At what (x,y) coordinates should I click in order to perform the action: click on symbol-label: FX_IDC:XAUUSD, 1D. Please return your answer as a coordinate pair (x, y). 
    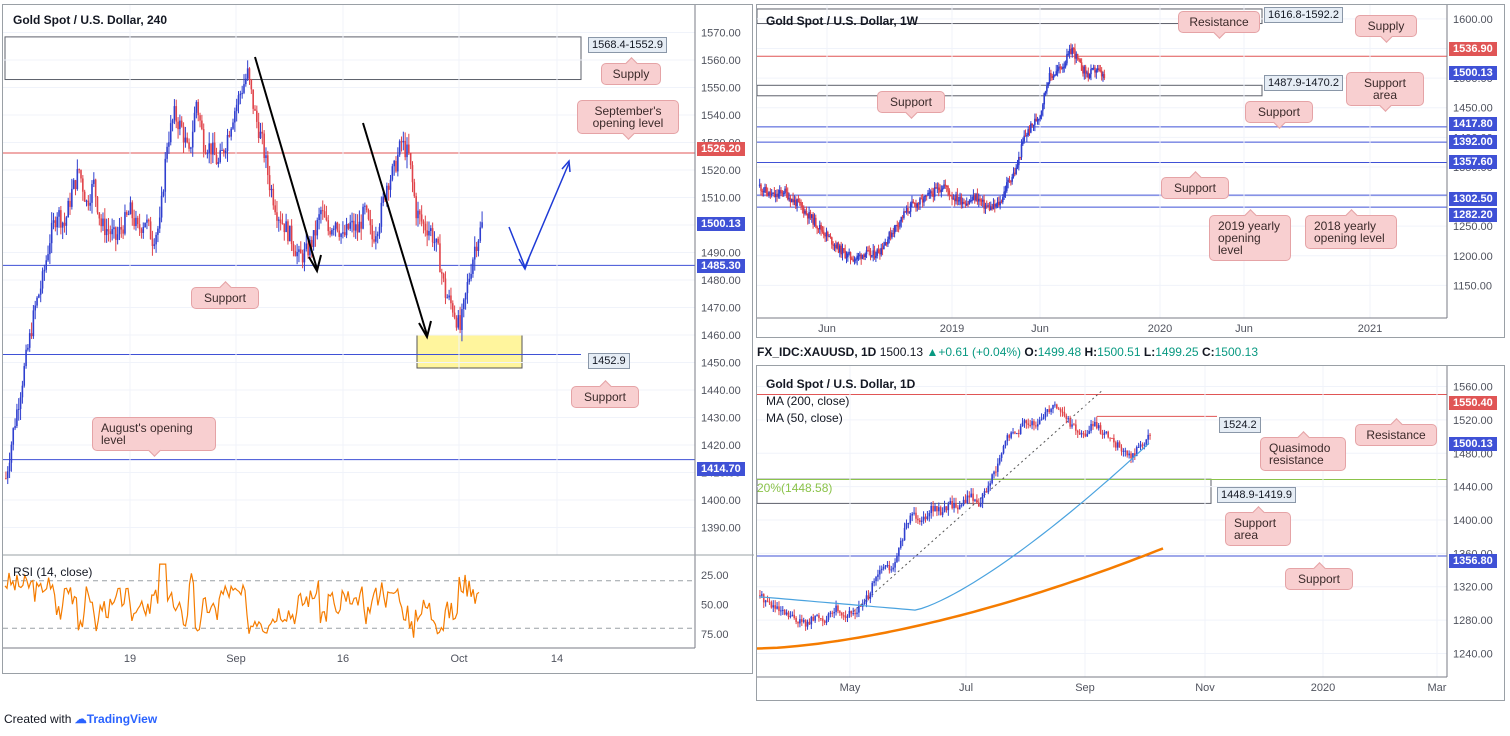
    Looking at the image, I should click on (817, 352).